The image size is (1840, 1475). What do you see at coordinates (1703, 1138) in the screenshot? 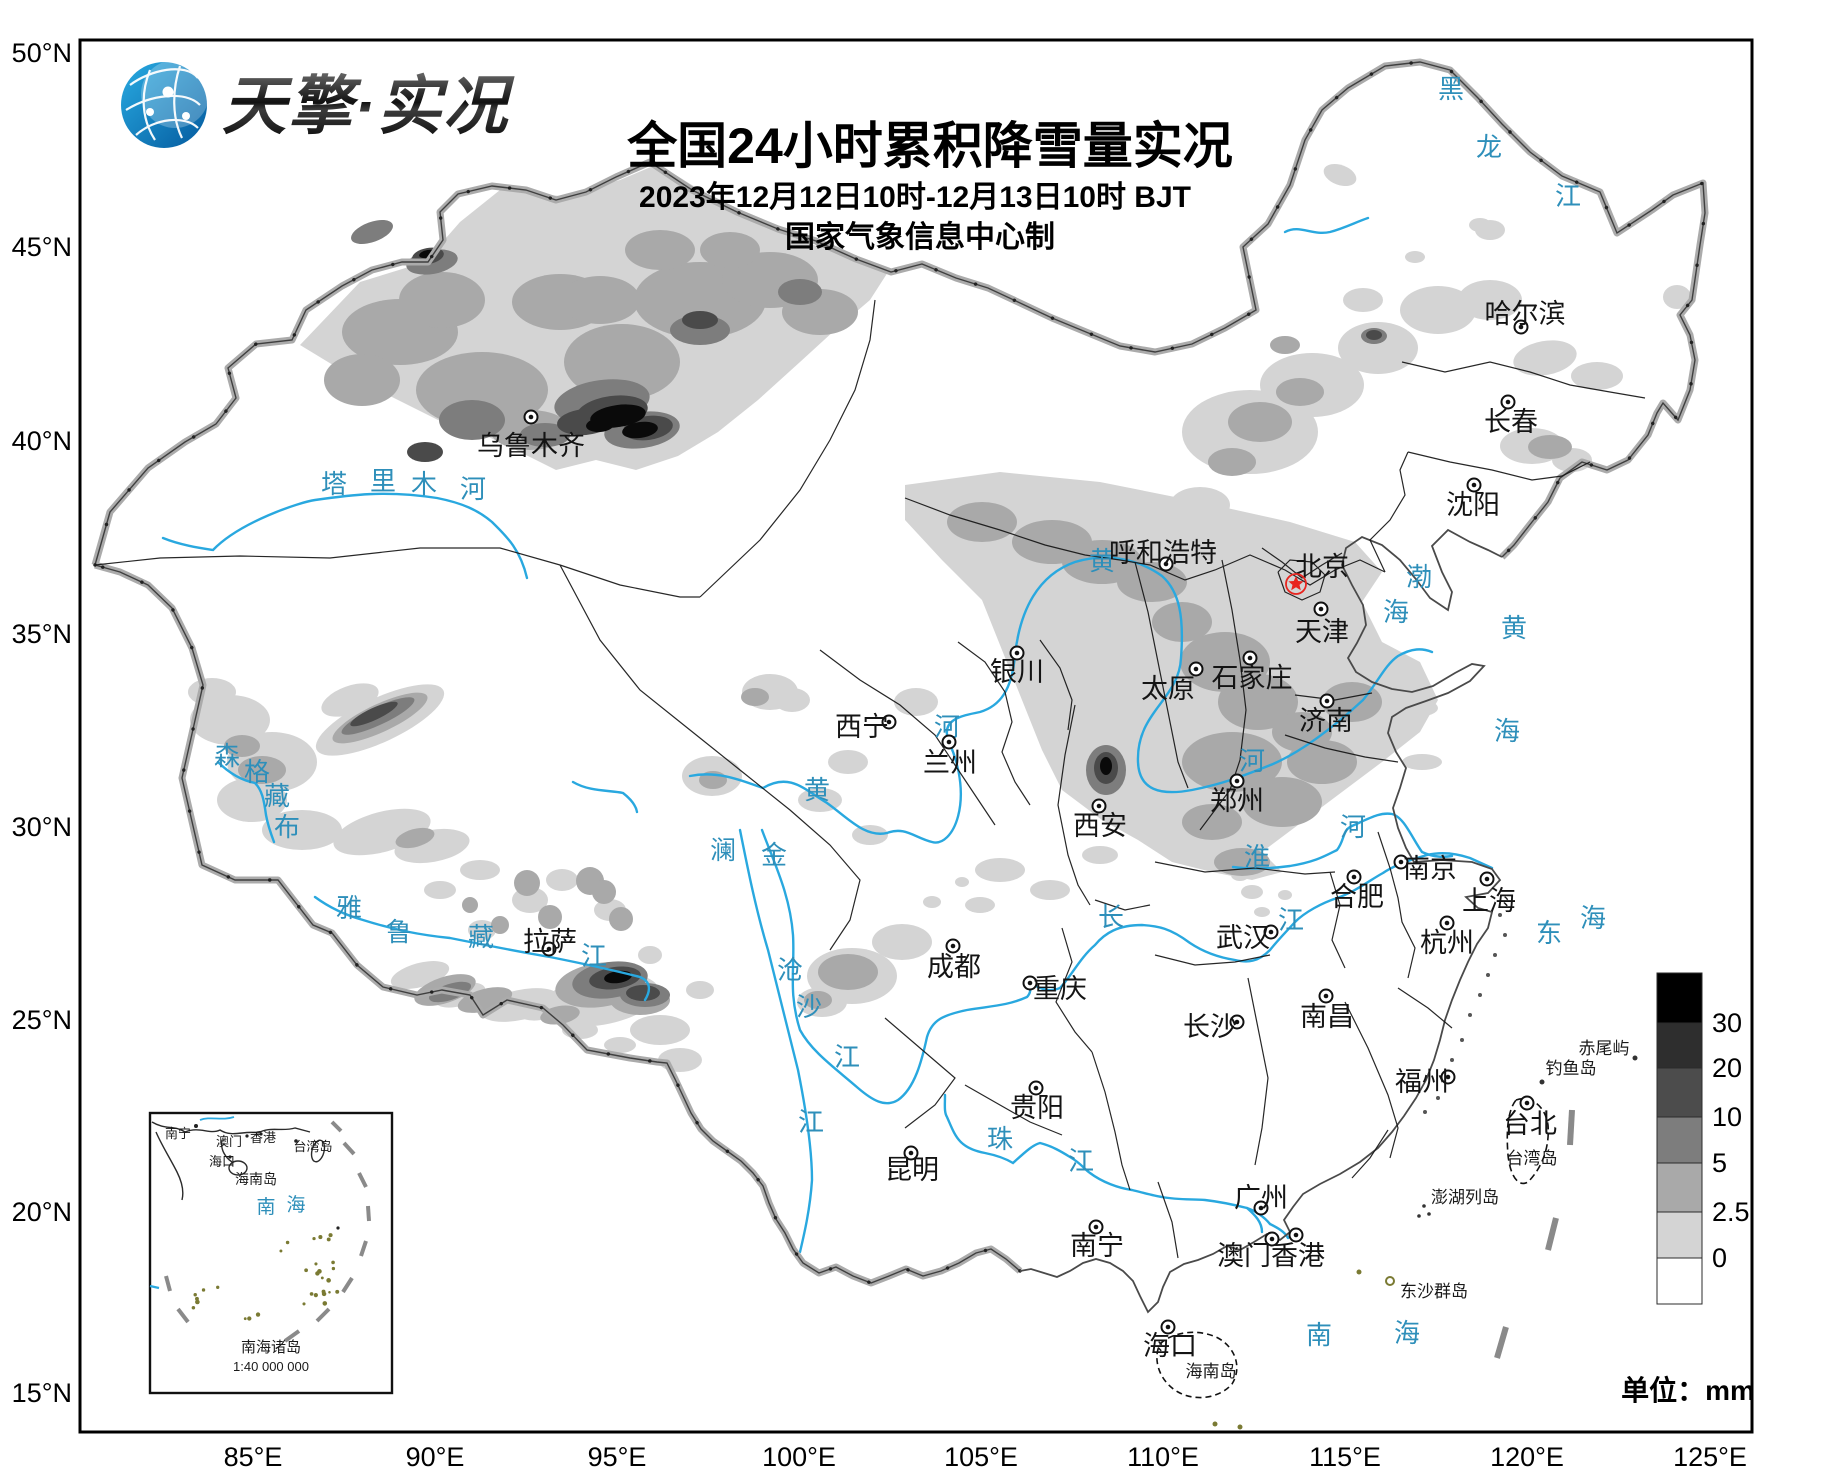
I see `legend: 30 20 10 5 2.5 0` at bounding box center [1703, 1138].